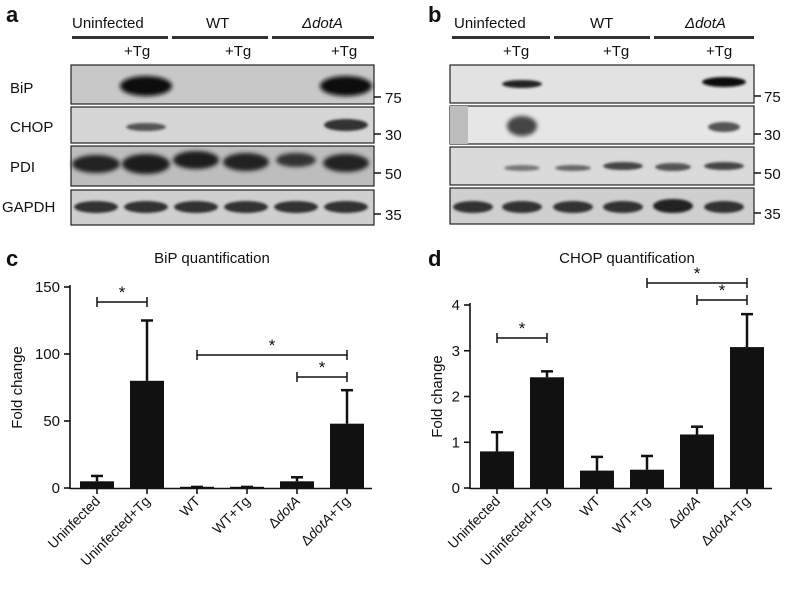 Image resolution: width=788 pixels, height=593 pixels. Describe the element at coordinates (212, 258) in the screenshot. I see `chart-title: BiP quantification` at that location.